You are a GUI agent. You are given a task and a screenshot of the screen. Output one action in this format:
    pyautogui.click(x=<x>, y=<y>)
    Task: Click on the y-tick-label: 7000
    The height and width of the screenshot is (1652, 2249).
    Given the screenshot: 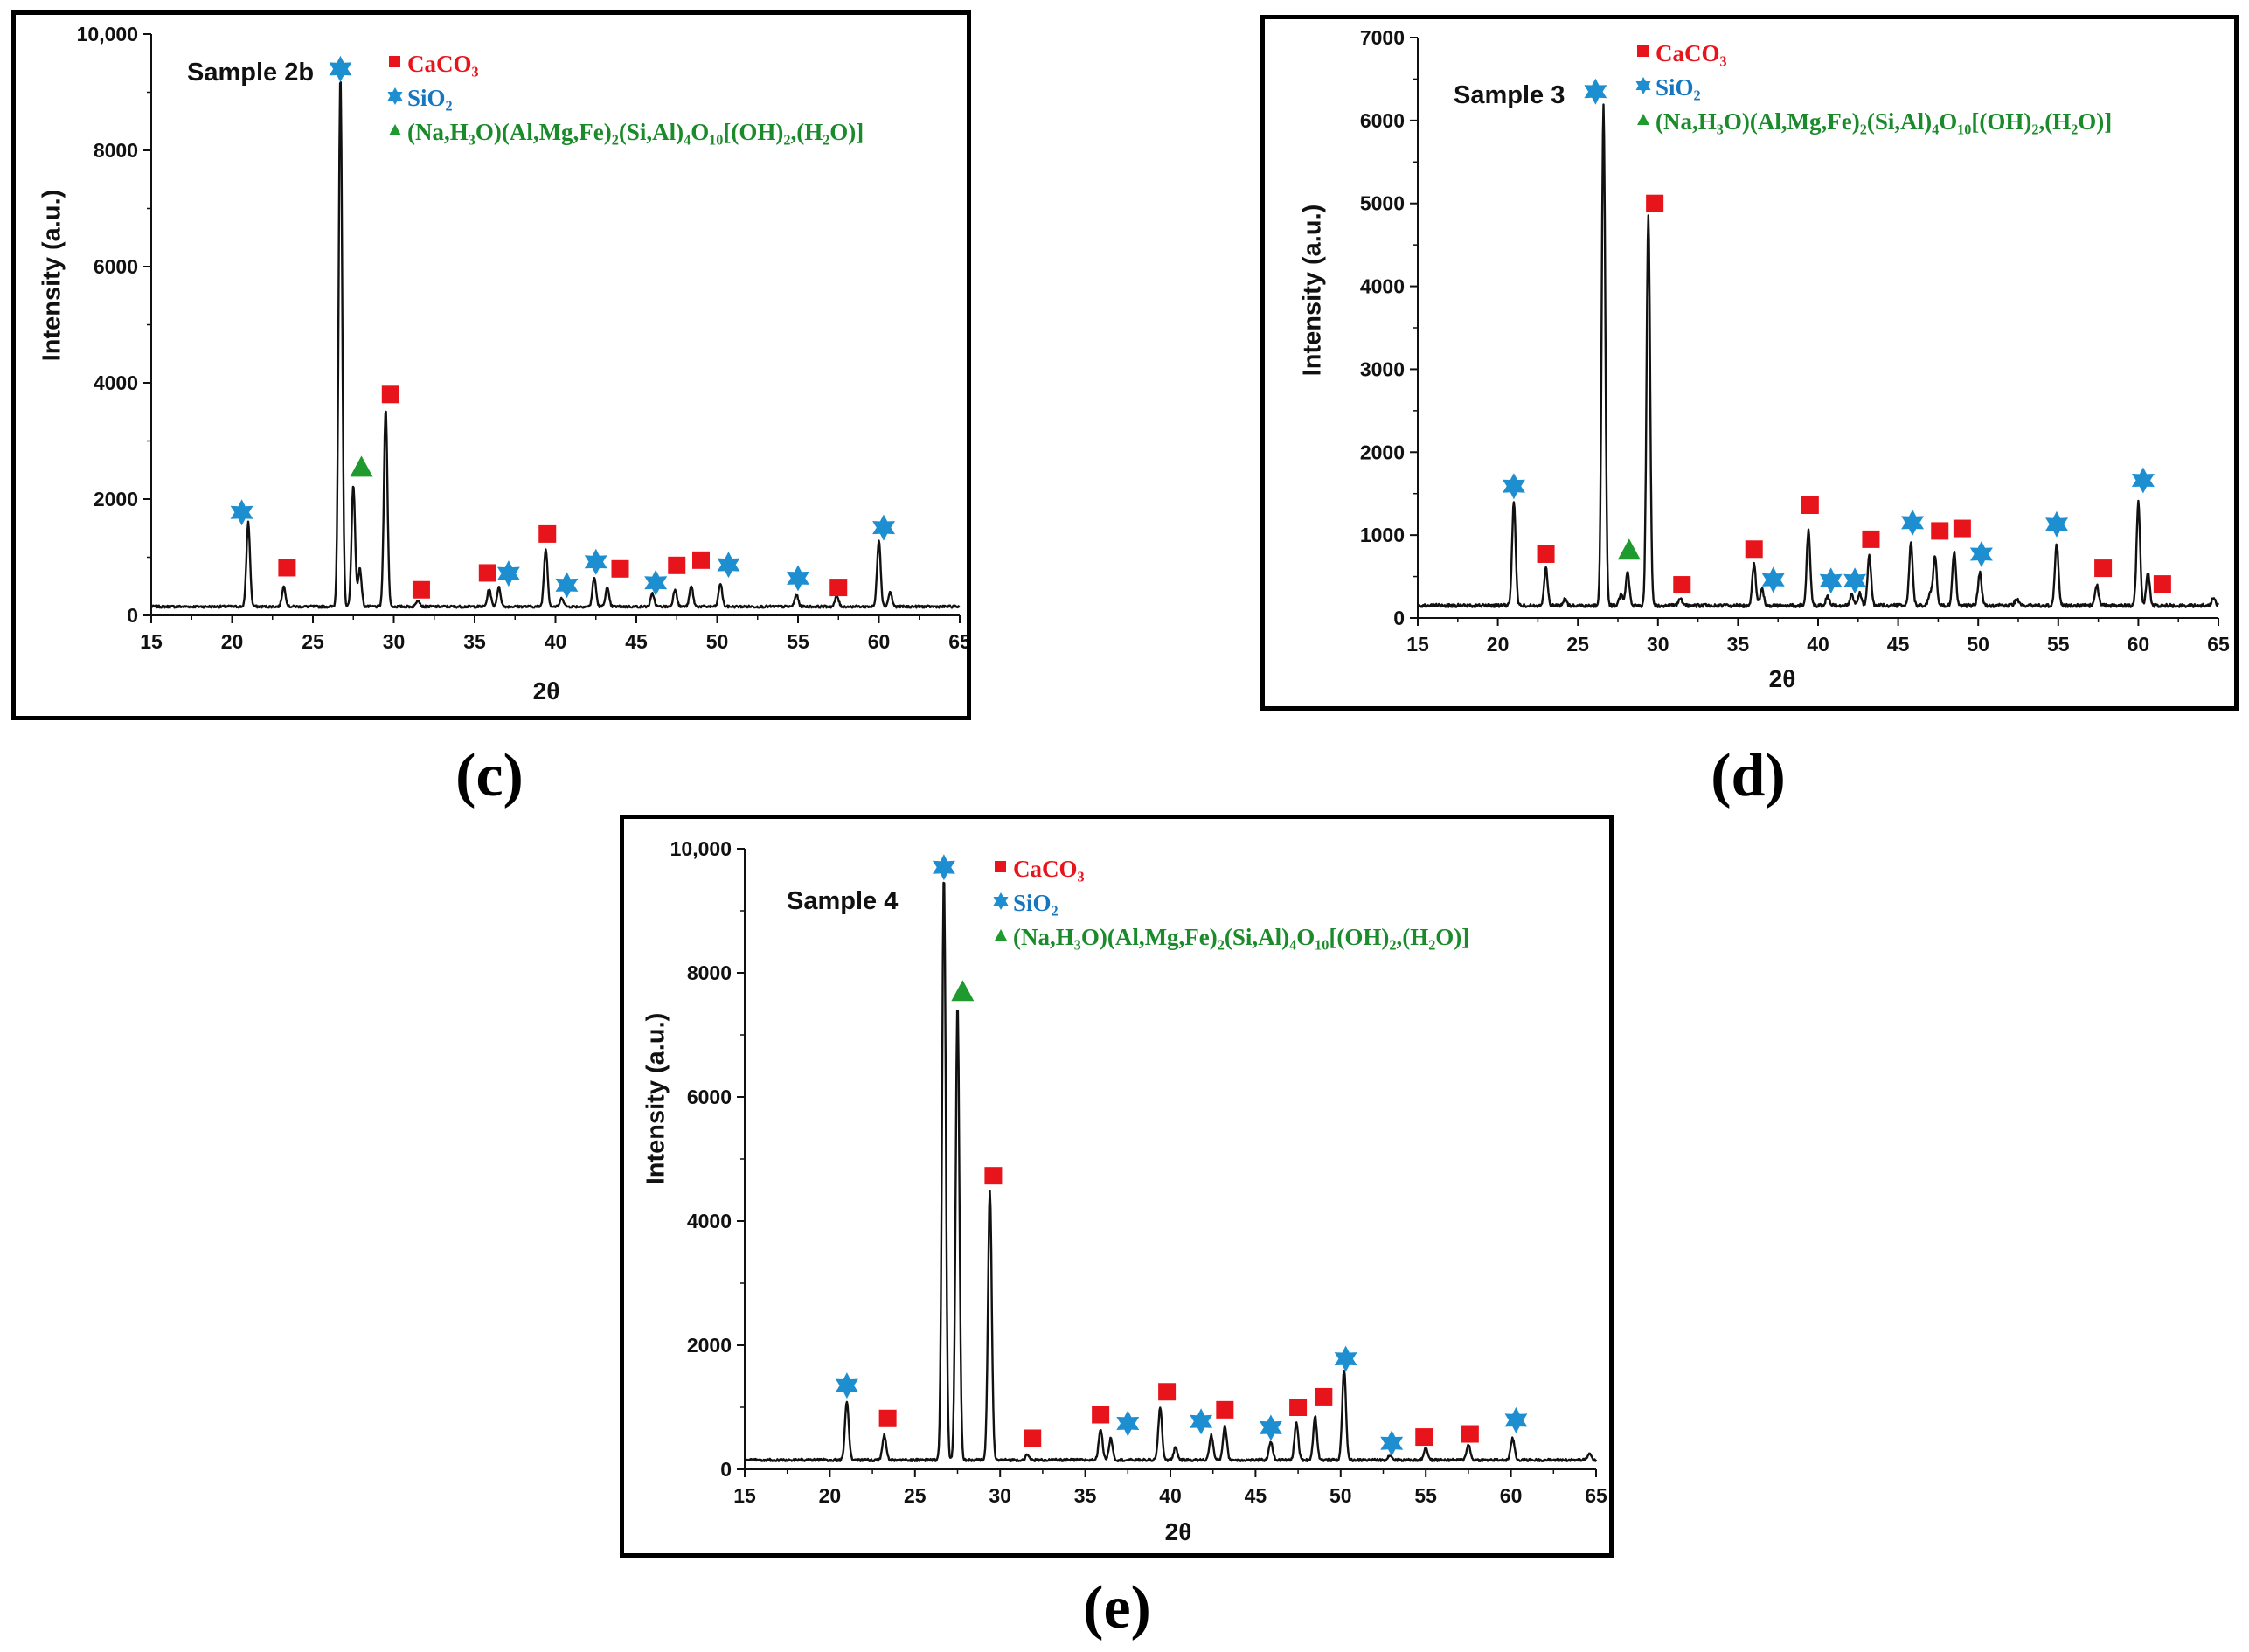 What is the action you would take?
    pyautogui.click(x=1382, y=37)
    